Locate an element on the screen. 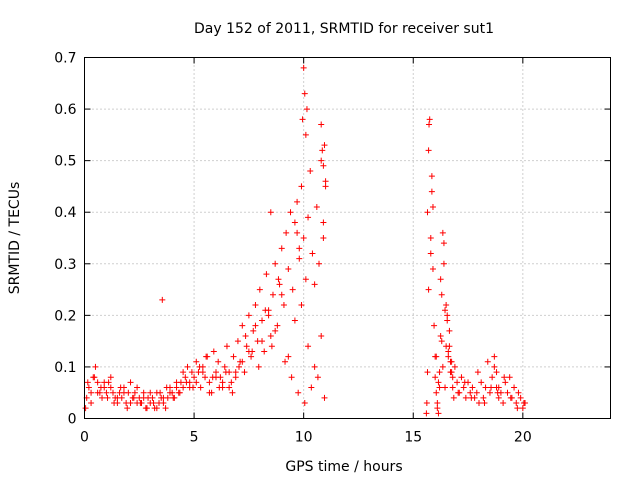  y-axis-label: SRMTID / TECUs is located at coordinates (15, 238).